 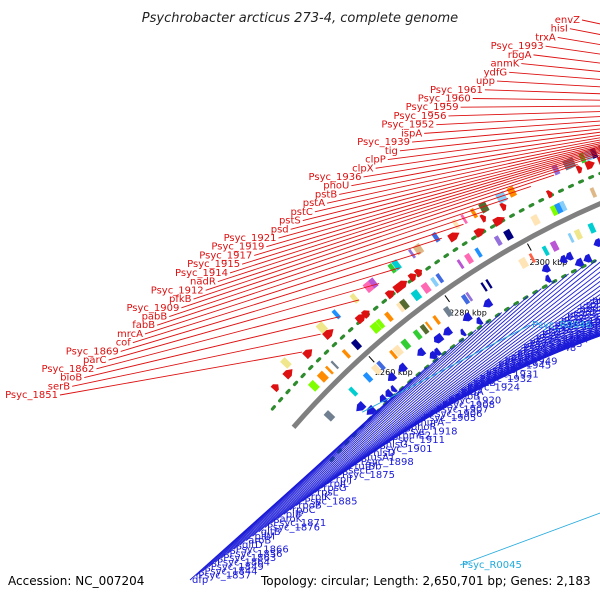 What do you see at coordinates (95, 360) in the screenshot?
I see `forward-gene-label: parC` at bounding box center [95, 360].